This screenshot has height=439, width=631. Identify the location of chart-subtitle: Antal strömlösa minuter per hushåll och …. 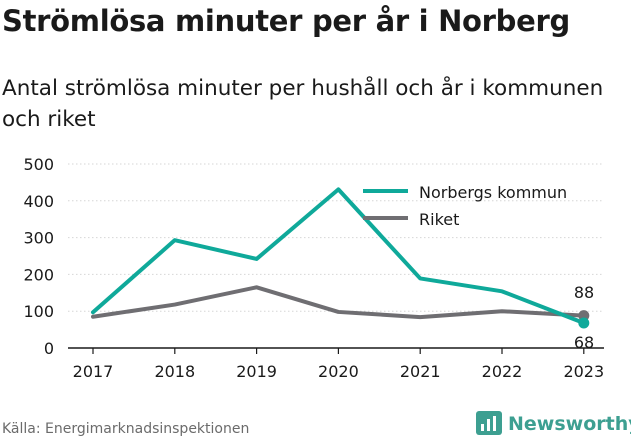
(303, 104).